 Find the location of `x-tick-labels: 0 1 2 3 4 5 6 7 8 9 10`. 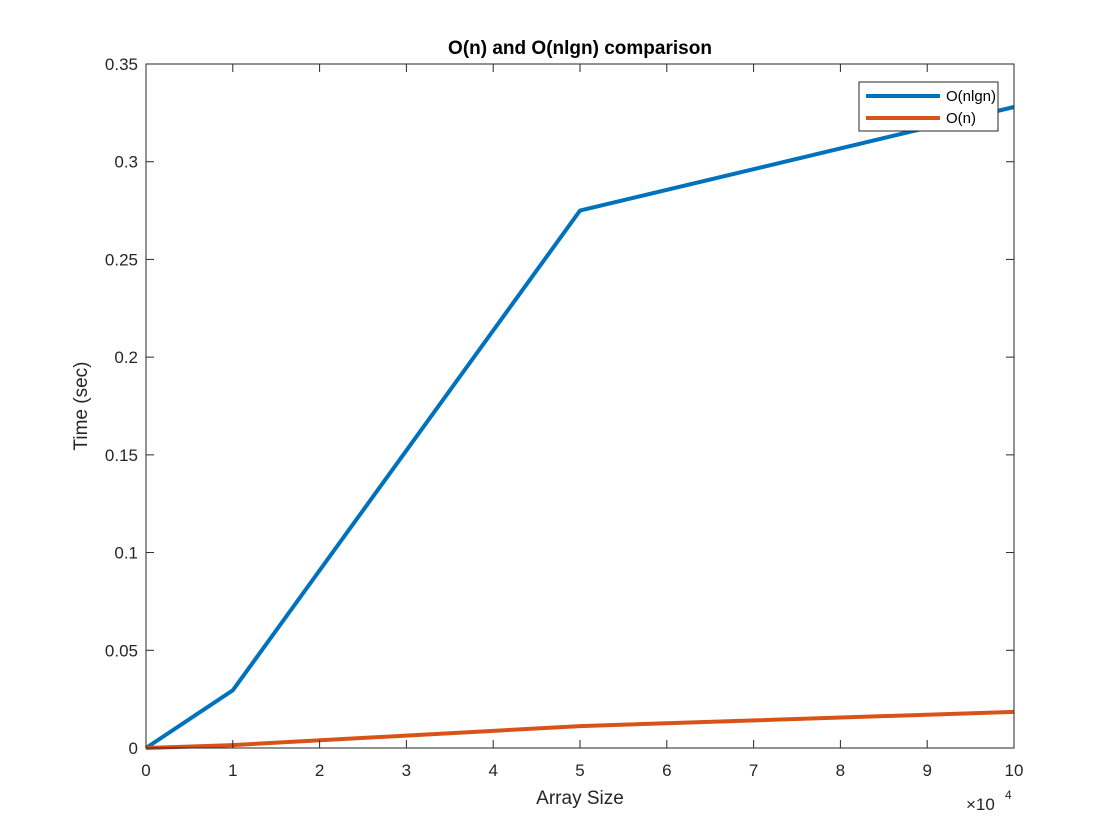

x-tick-labels: 0 1 2 3 4 5 6 7 8 9 10 is located at coordinates (582, 770).